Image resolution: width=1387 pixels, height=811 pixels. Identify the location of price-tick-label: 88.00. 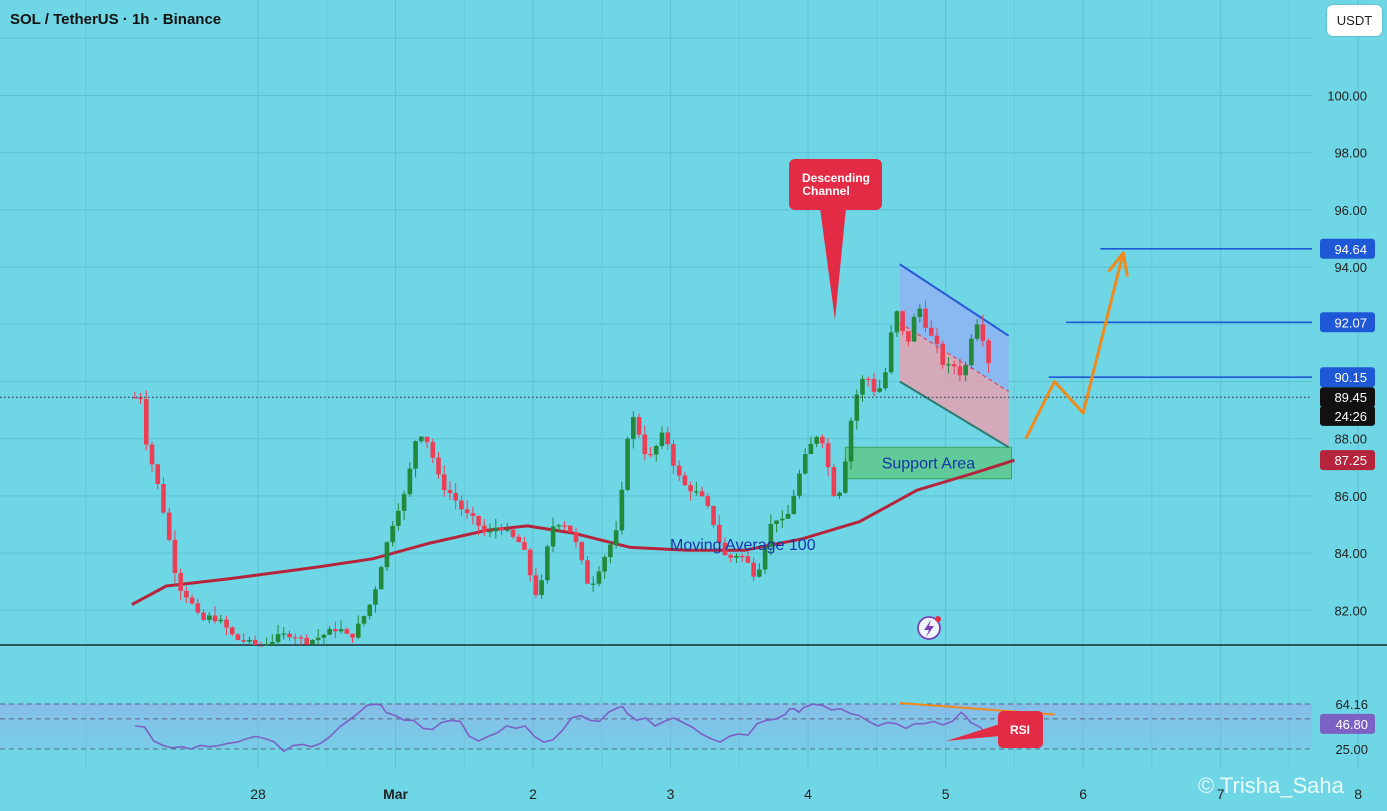
(1350, 439).